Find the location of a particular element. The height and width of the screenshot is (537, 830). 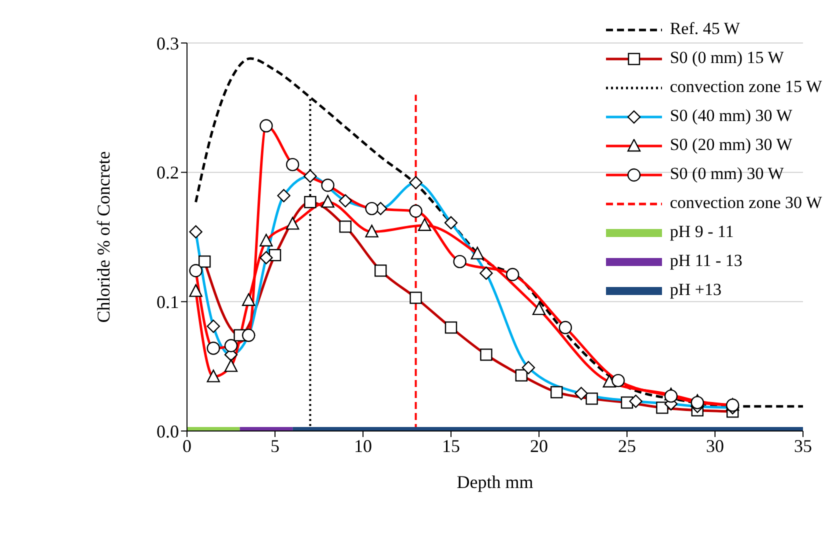

x-tick-label: 25 is located at coordinates (627, 446).